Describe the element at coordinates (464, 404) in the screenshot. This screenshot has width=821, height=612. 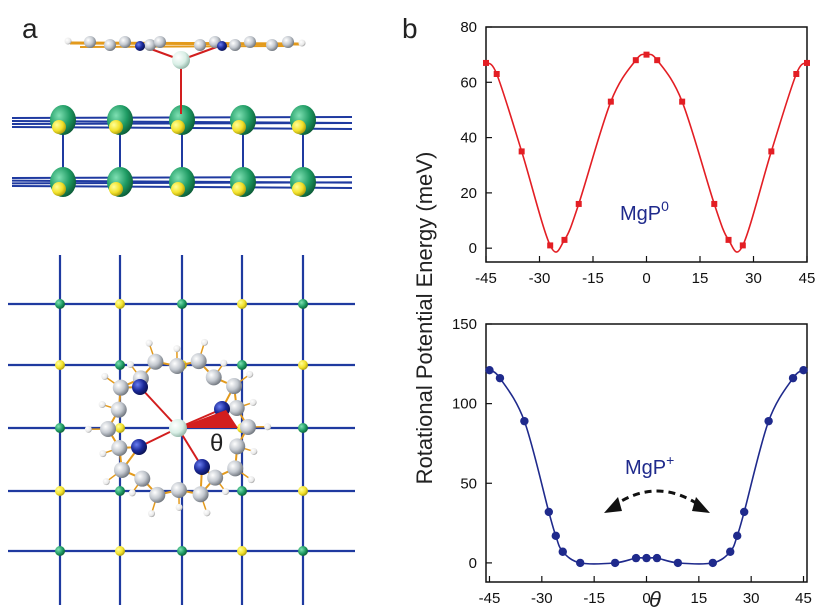
I see `y-tick-label: 100` at that location.